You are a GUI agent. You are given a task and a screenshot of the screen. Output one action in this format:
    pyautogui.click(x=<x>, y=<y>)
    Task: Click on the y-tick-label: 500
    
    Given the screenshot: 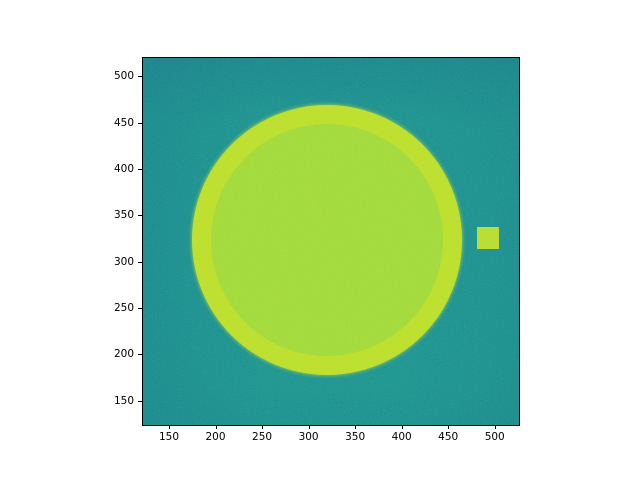 What is the action you would take?
    pyautogui.click(x=123, y=76)
    